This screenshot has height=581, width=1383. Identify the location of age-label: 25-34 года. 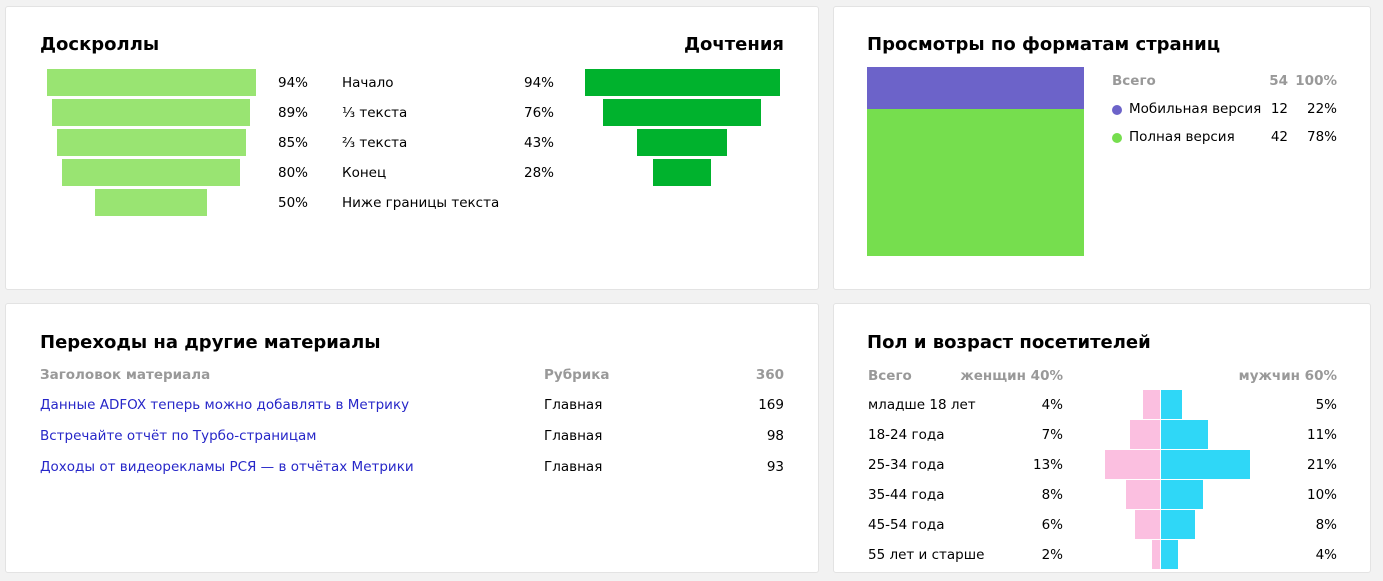
(906, 465).